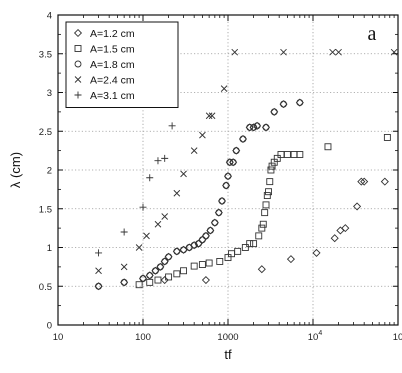  Describe the element at coordinates (49, 171) in the screenshot. I see `y-tick-label: 2` at that location.